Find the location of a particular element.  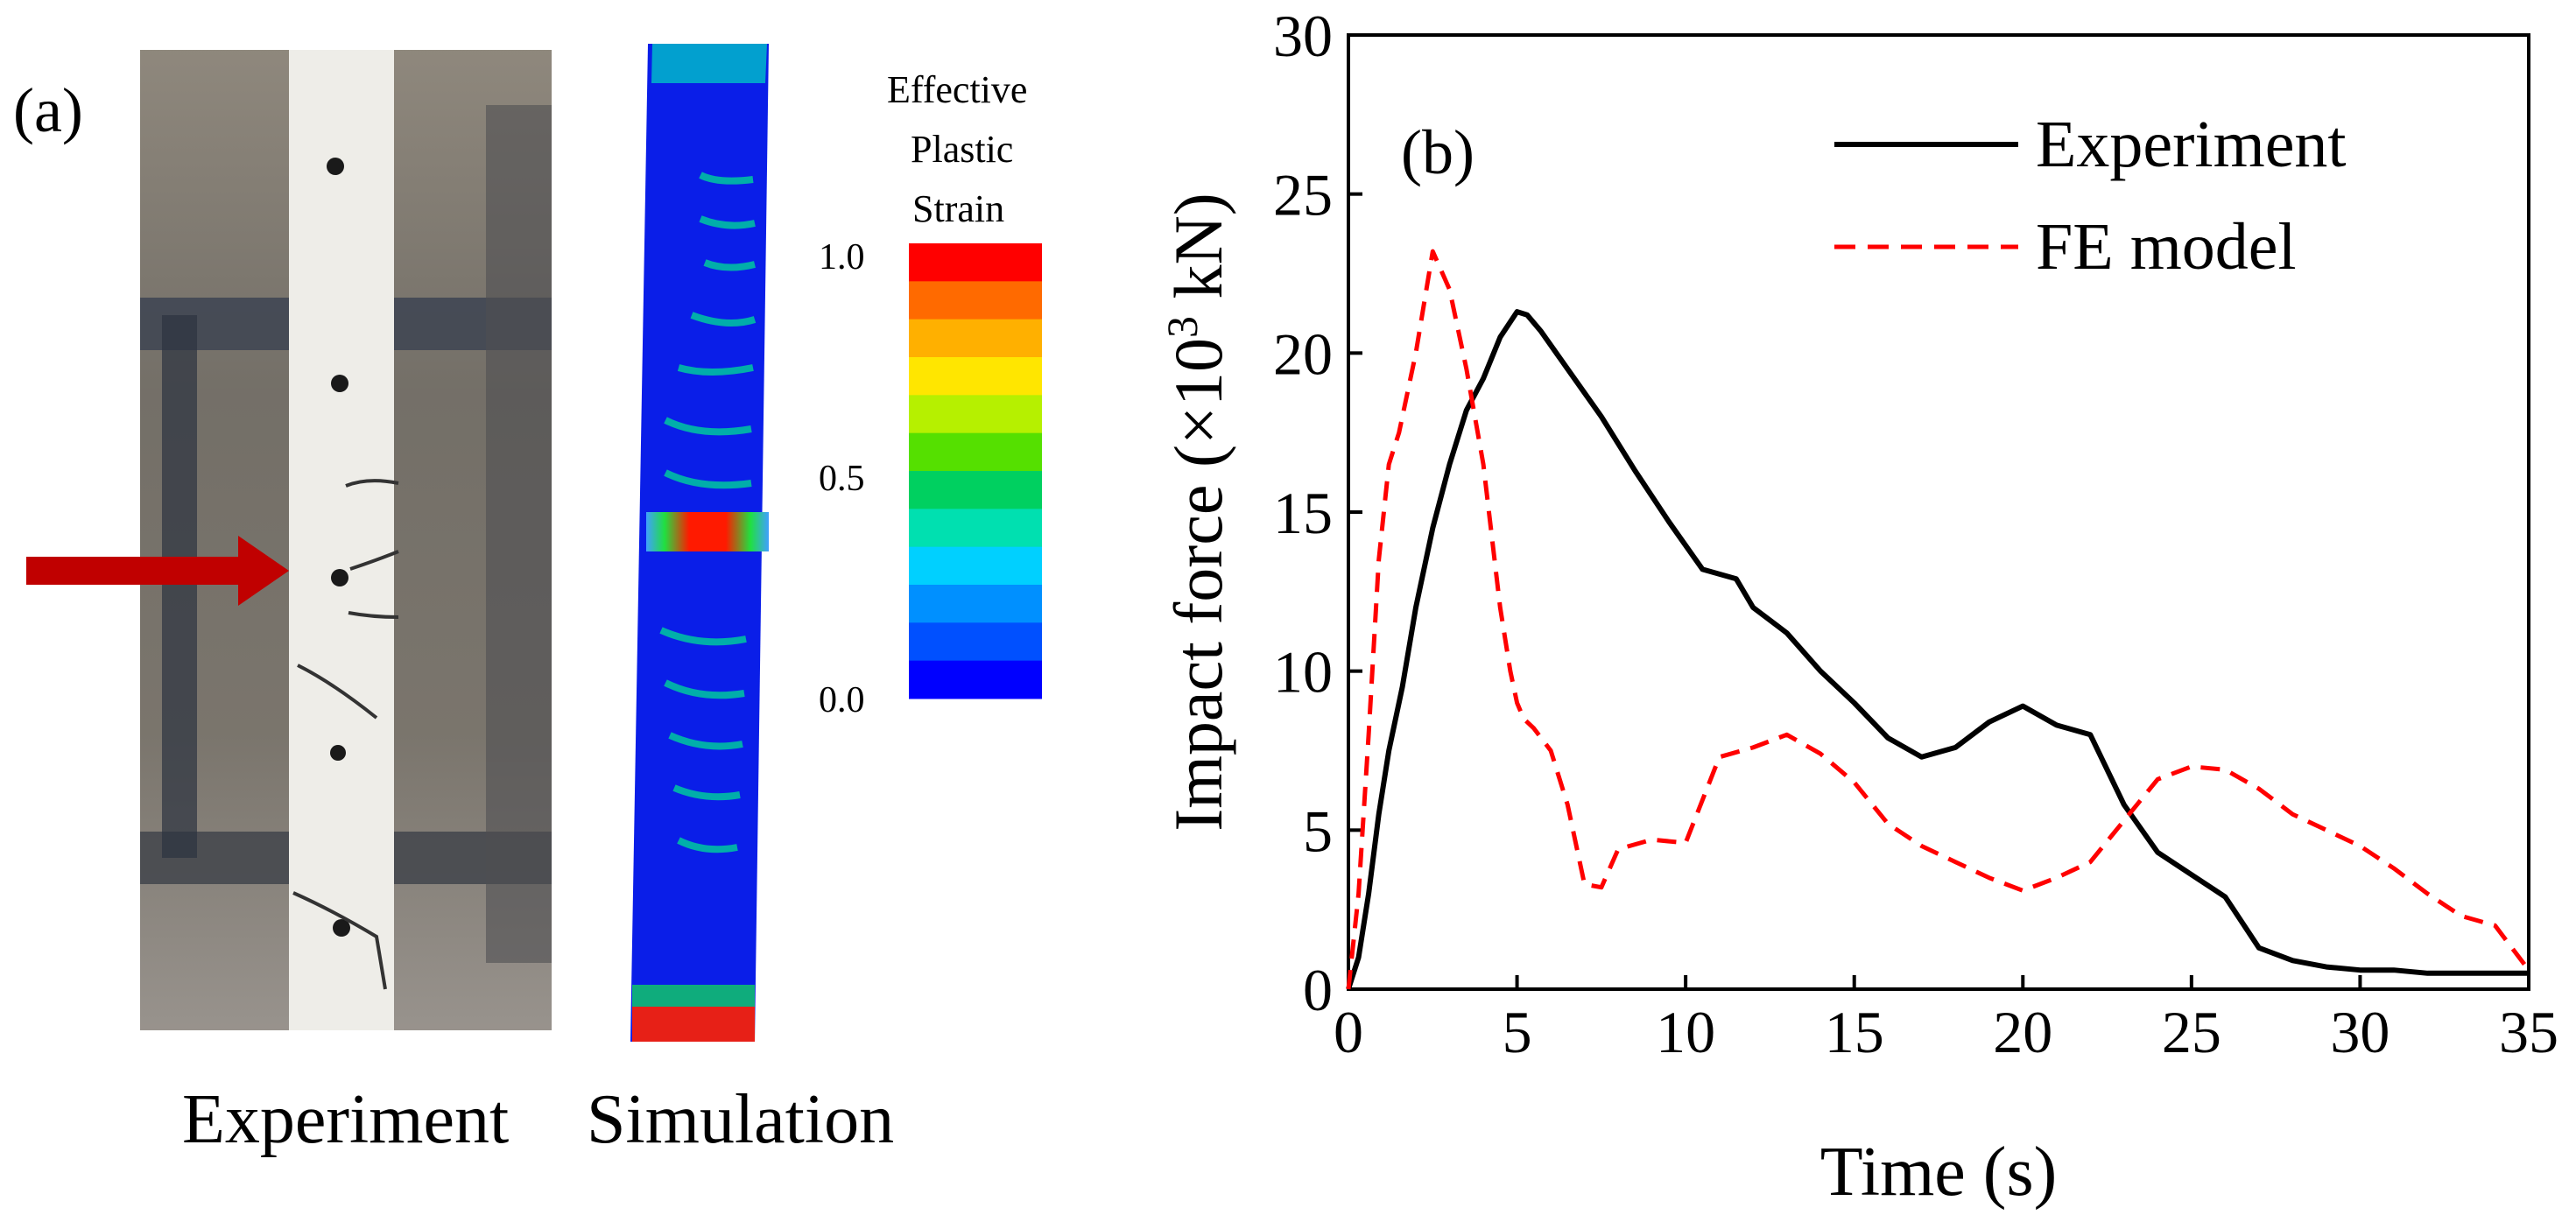

y-axis-label: Impact force (×103 kN) is located at coordinates (1197, 512).